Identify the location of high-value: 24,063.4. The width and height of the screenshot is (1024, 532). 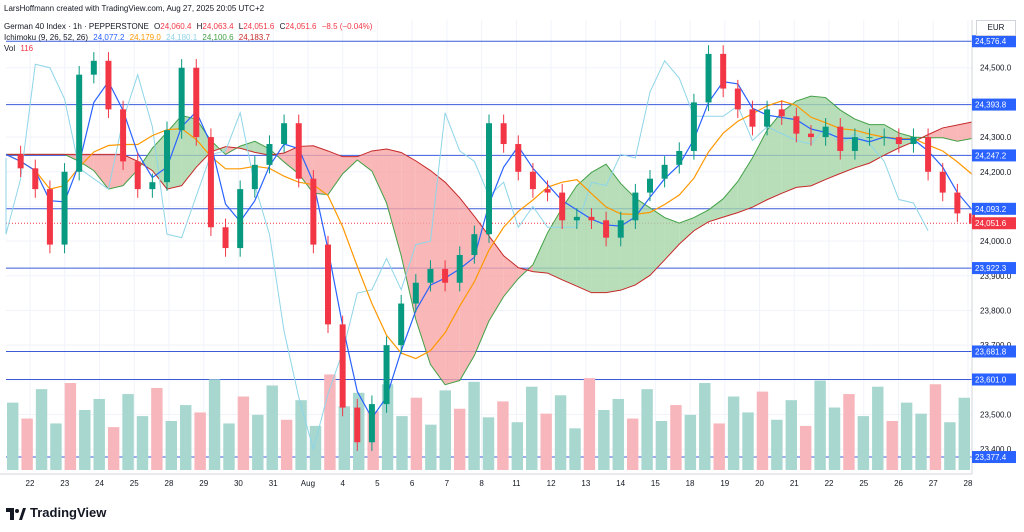
(218, 26).